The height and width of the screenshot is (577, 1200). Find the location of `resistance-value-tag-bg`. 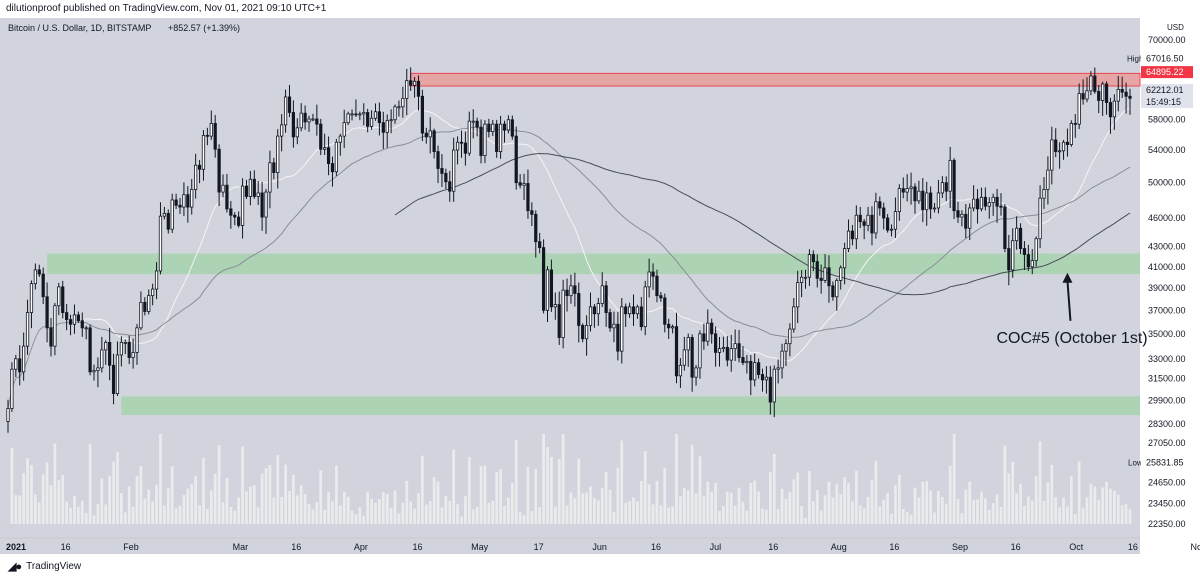

resistance-value-tag-bg is located at coordinates (1167, 72).